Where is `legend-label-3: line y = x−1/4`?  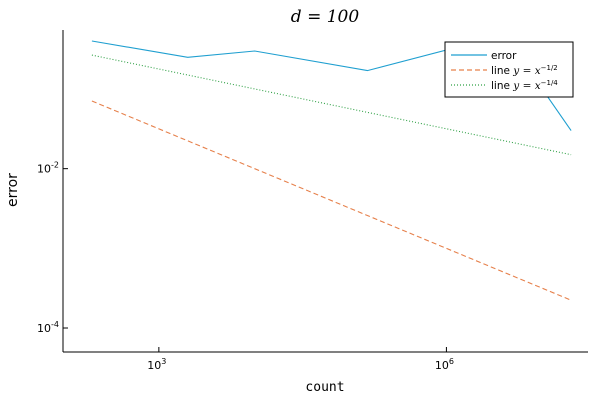 legend-label-3: line y = x−1/4 is located at coordinates (524, 85).